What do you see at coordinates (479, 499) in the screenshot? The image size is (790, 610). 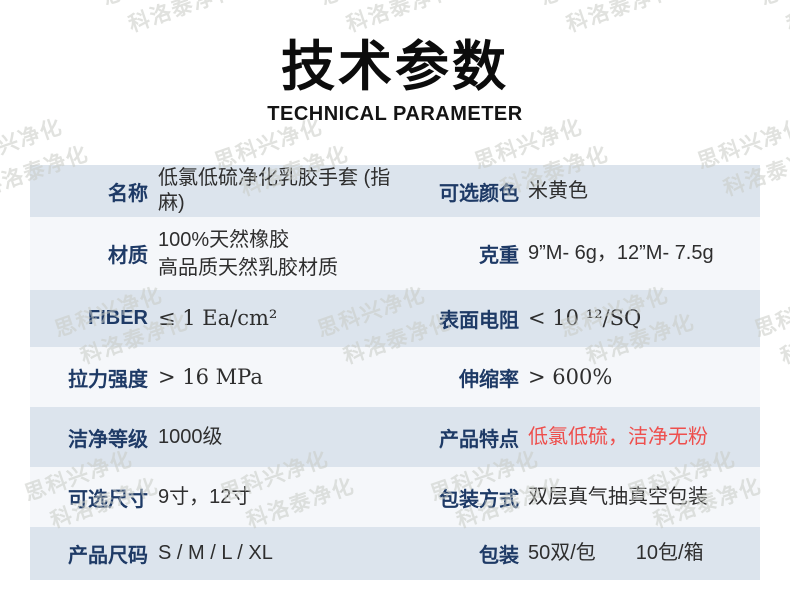 I see `spec-label: 包装方式` at bounding box center [479, 499].